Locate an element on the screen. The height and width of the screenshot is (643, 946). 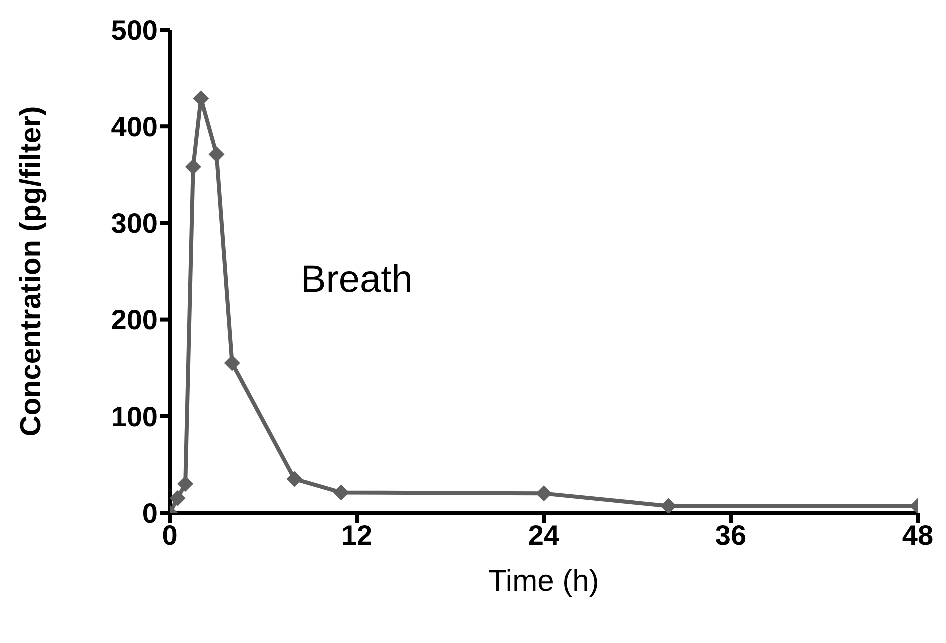
y-tick-label: 400 is located at coordinates (134, 127).